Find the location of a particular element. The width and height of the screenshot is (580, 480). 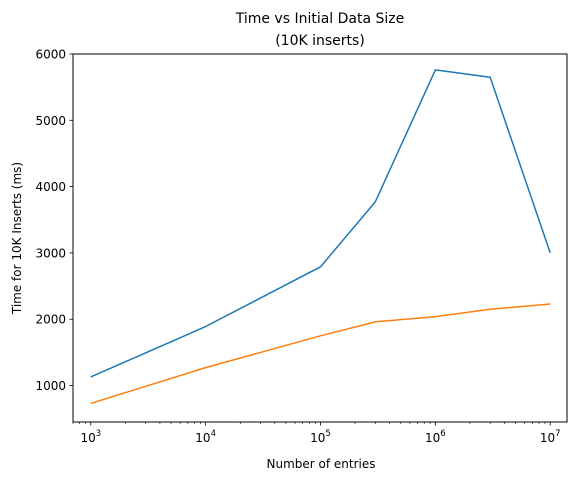

y-axis: 1000 2000 3000 4000 5000 6000 is located at coordinates (54, 220).